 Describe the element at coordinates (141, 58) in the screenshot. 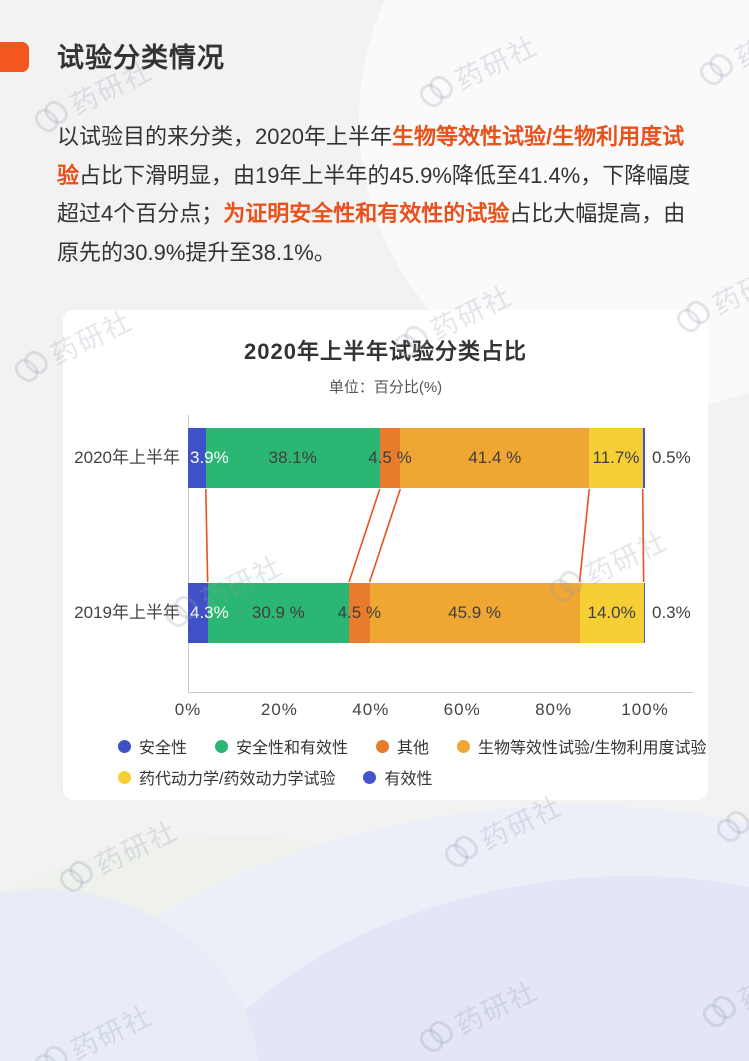

I see `section-title: 试验分类情况` at that location.